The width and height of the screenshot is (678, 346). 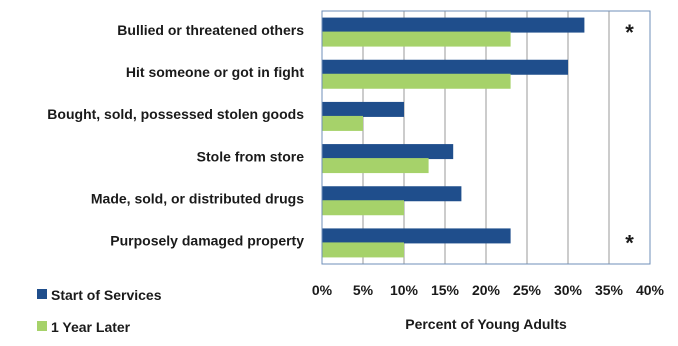 I want to click on annotations: **, so click(x=629, y=138).